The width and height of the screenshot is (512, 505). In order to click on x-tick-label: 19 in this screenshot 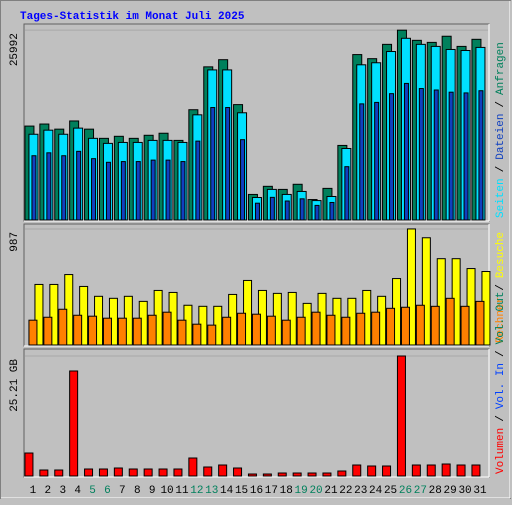, I will do `click(301, 491)`.